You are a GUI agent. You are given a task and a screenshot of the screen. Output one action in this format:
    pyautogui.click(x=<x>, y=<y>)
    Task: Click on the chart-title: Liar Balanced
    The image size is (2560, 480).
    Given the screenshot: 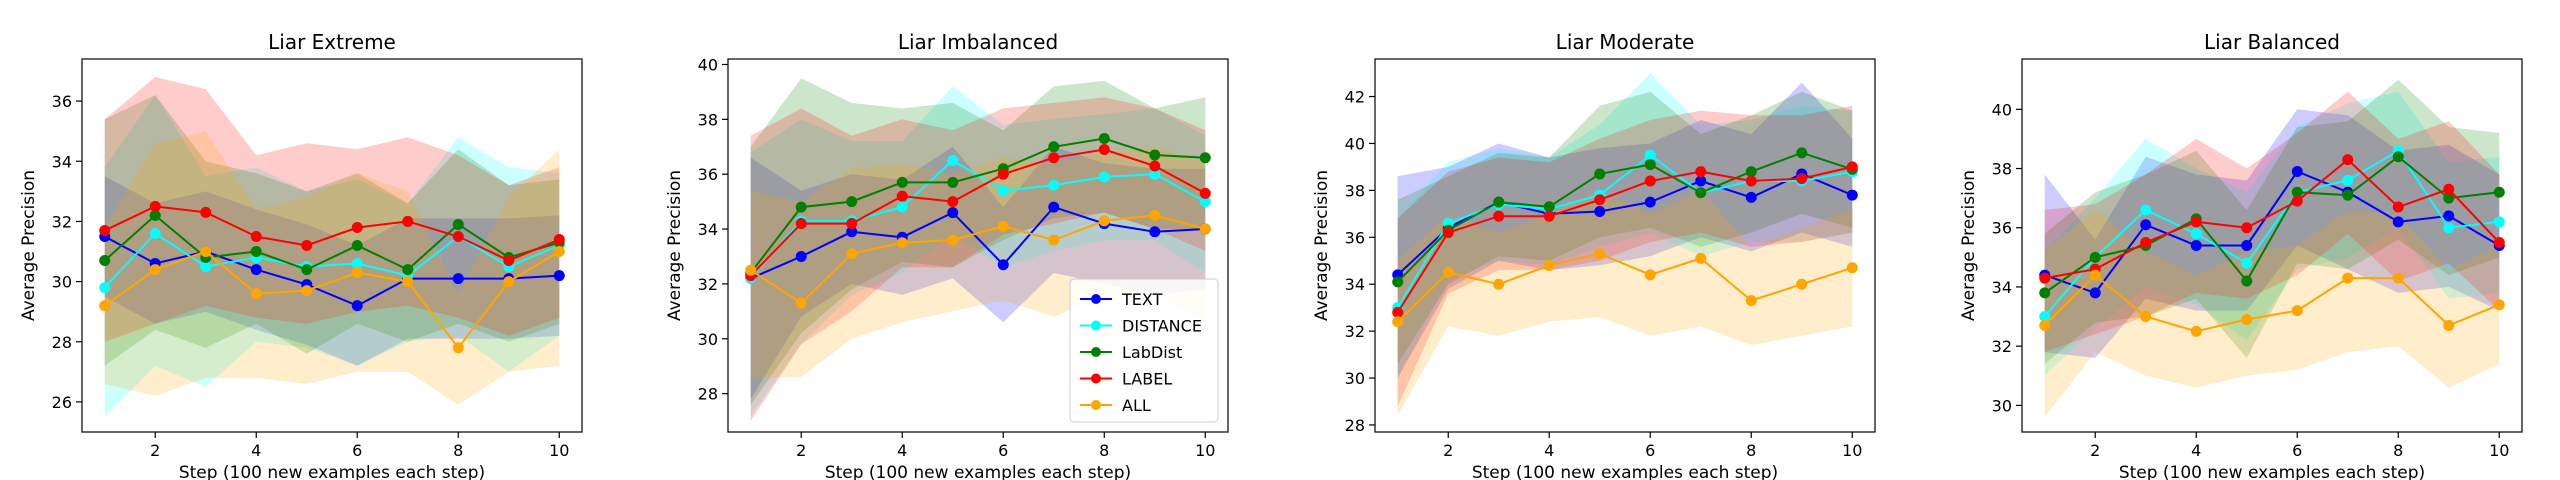 What is the action you would take?
    pyautogui.click(x=2272, y=42)
    